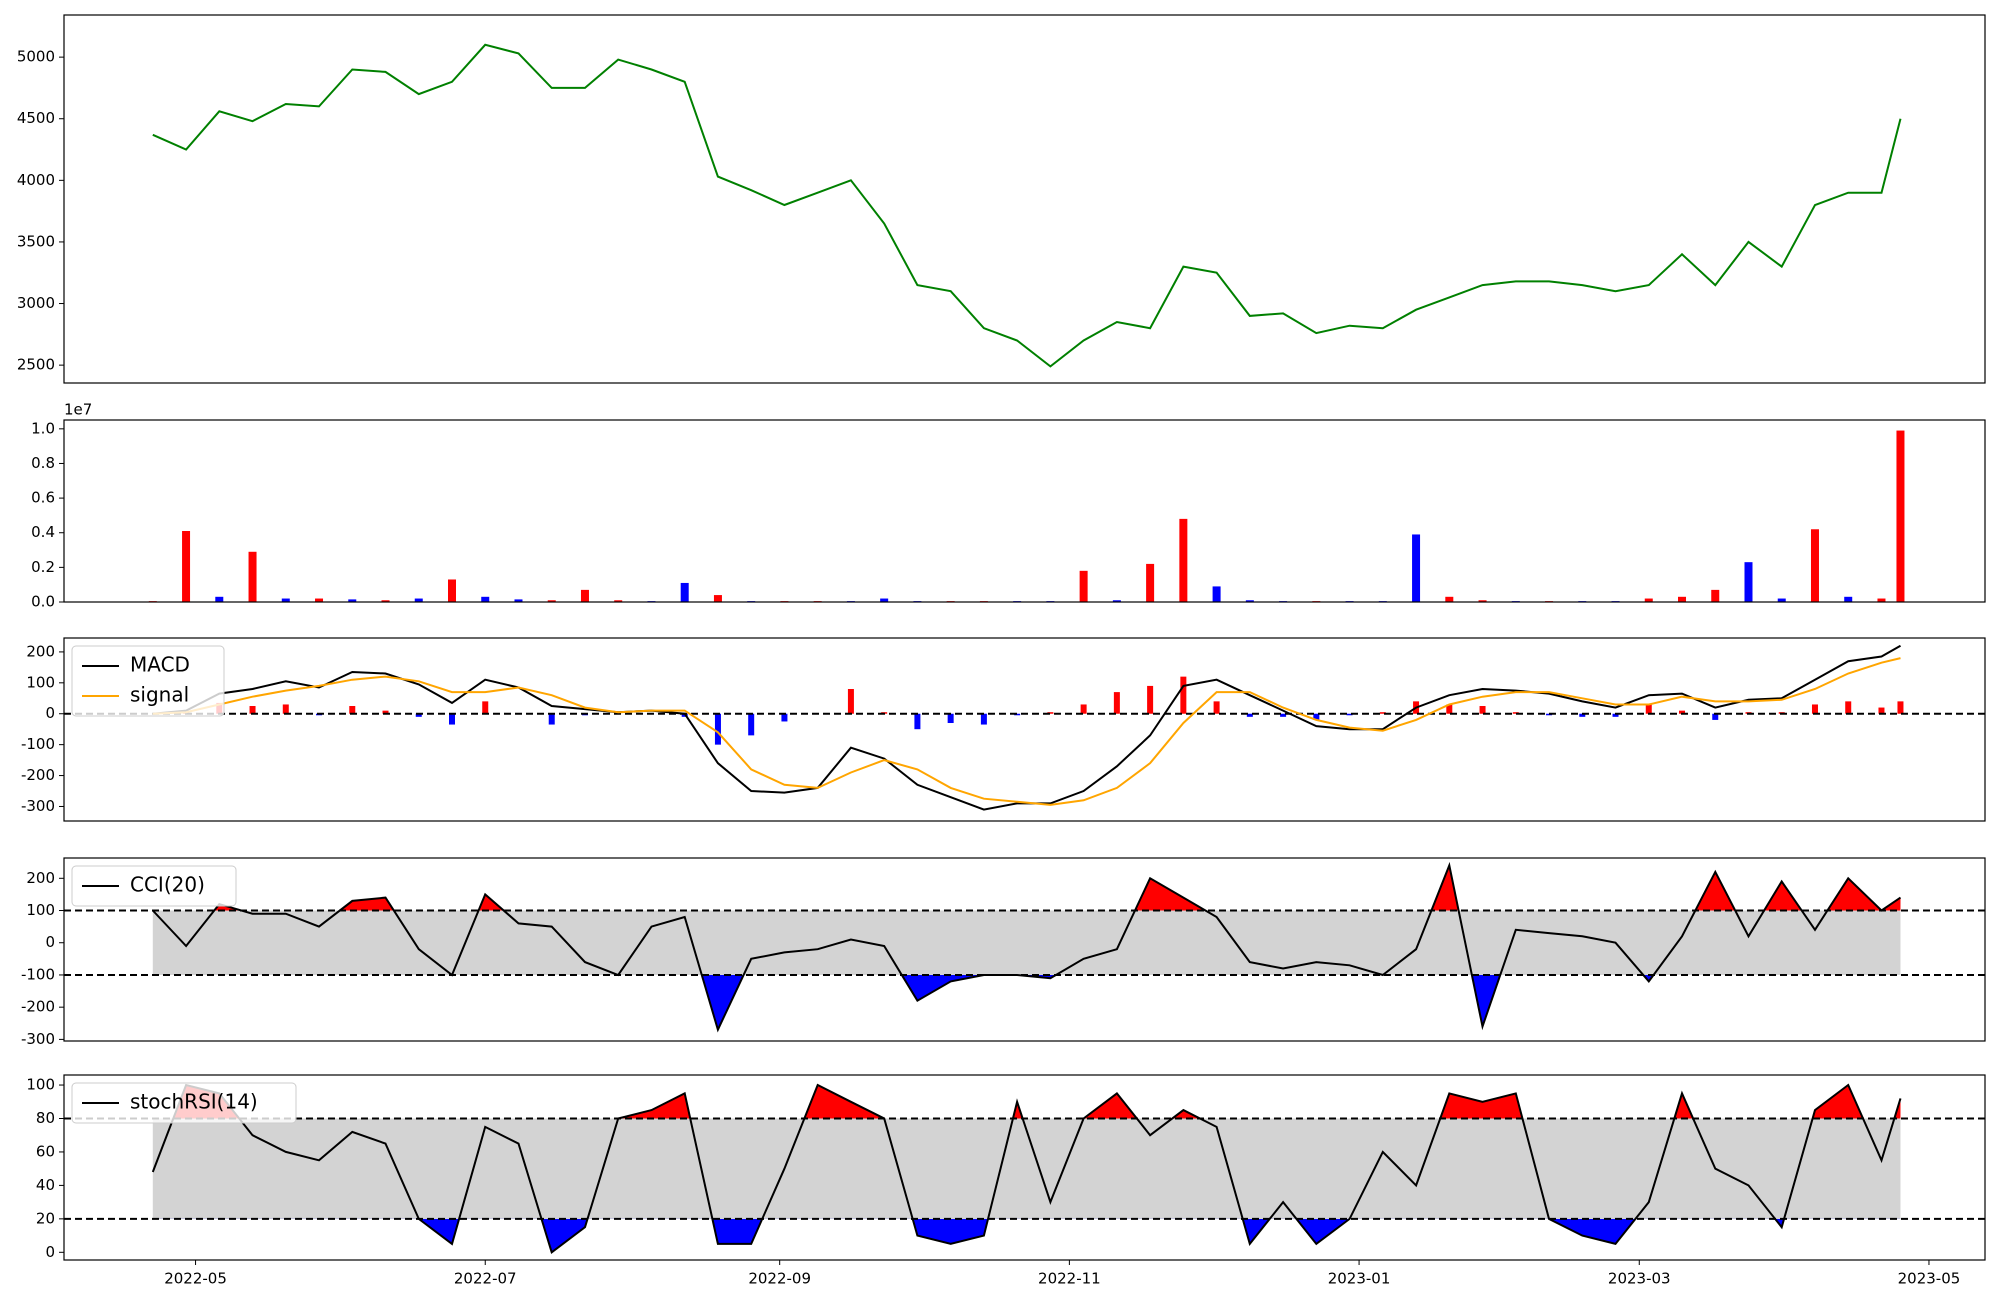 The image size is (2000, 1300). Describe the element at coordinates (36, 180) in the screenshot. I see `y-tick-label: 4000` at that location.